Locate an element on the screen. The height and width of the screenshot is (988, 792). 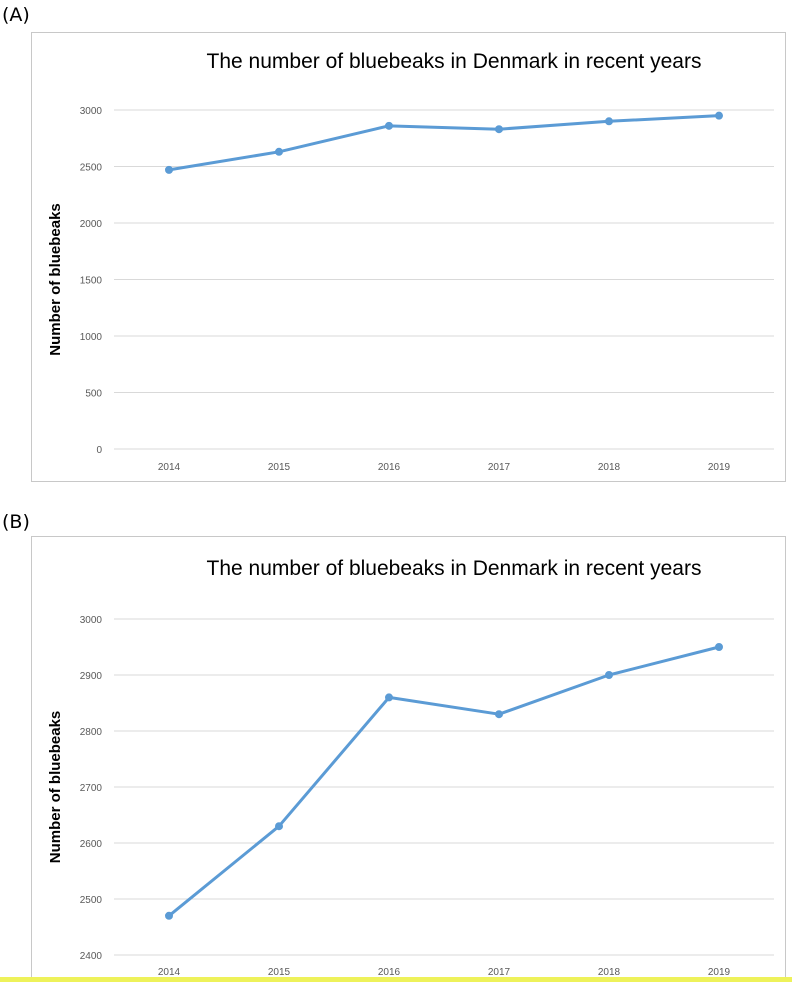
panel-label-b: (B) is located at coordinates (16, 522).